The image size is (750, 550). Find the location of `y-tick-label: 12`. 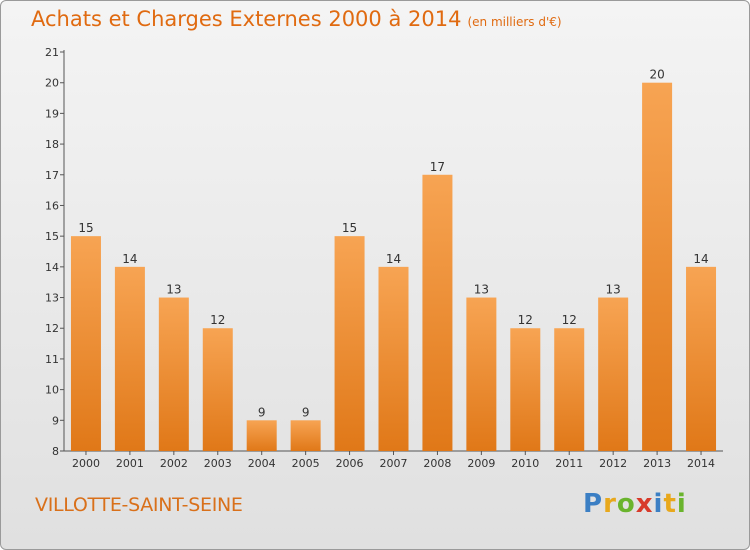

y-tick-label: 12 is located at coordinates (52, 328).